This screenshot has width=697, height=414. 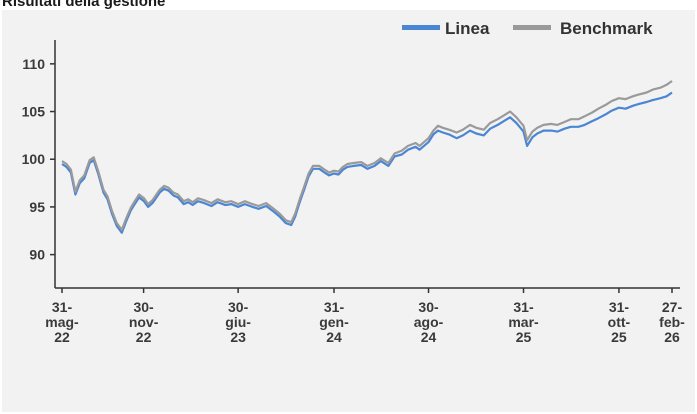 I want to click on y-tick-label: 110, so click(x=33, y=64).